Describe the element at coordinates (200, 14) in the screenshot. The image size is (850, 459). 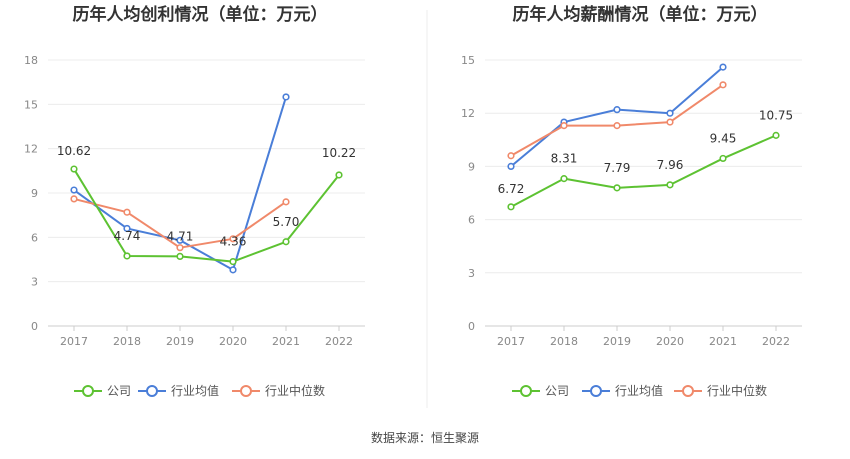
I see `chart-title: 历年人均创利情况（单位：万元）` at that location.